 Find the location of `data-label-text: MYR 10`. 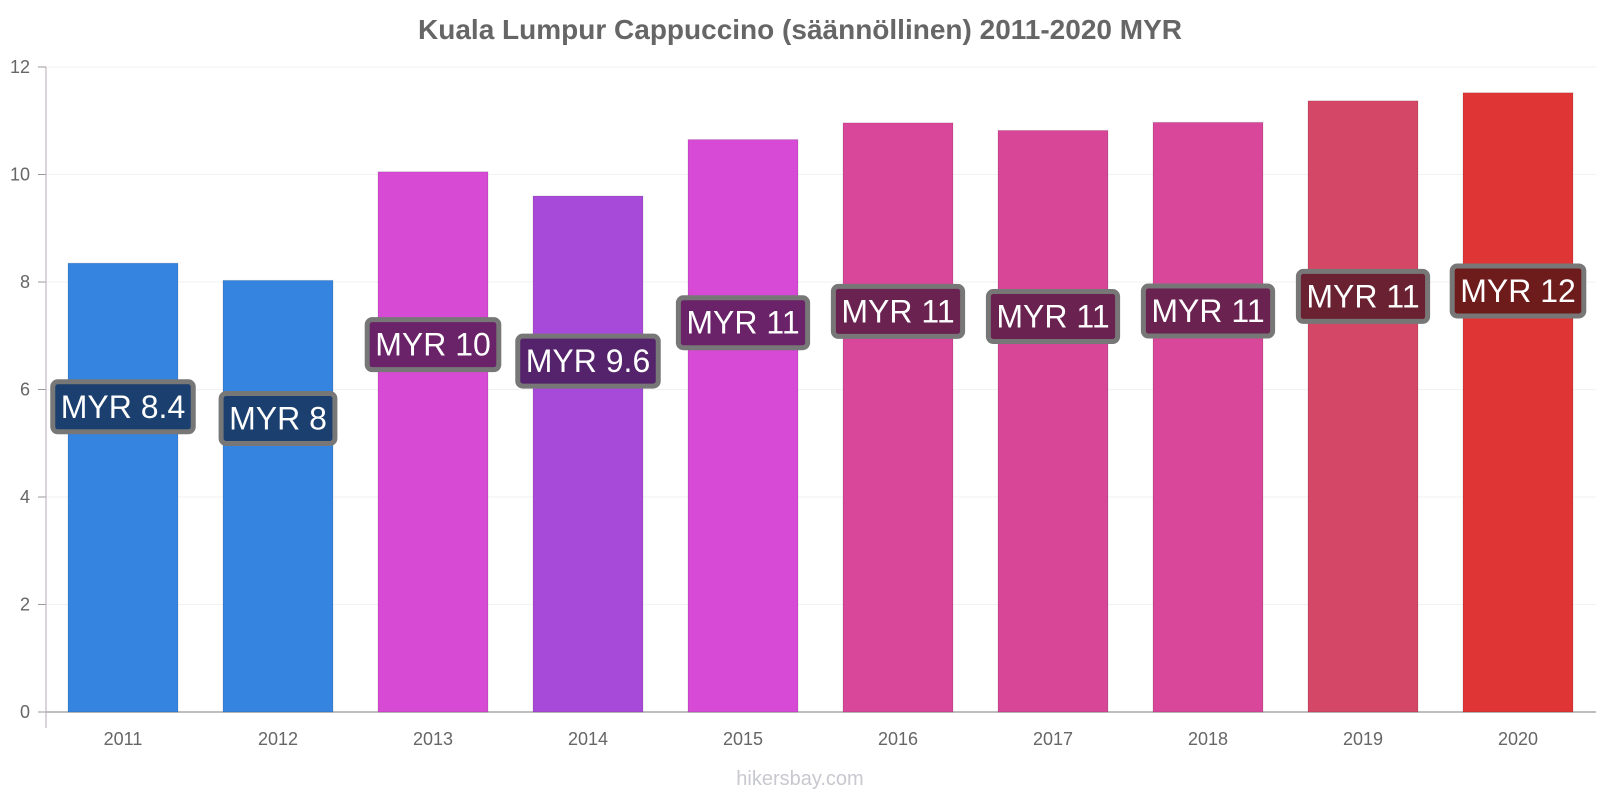

data-label-text: MYR 10 is located at coordinates (433, 345).